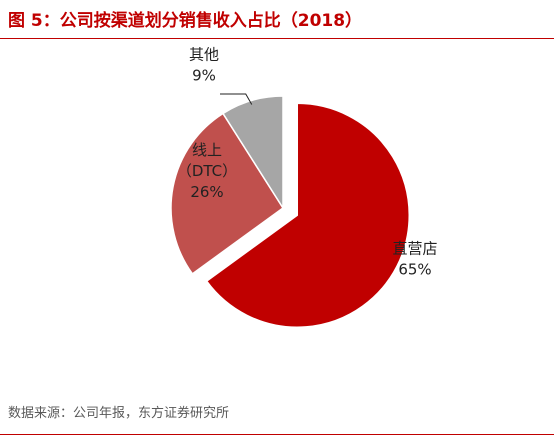 This screenshot has width=554, height=442. Describe the element at coordinates (277, 38) in the screenshot. I see `title-divider` at that location.